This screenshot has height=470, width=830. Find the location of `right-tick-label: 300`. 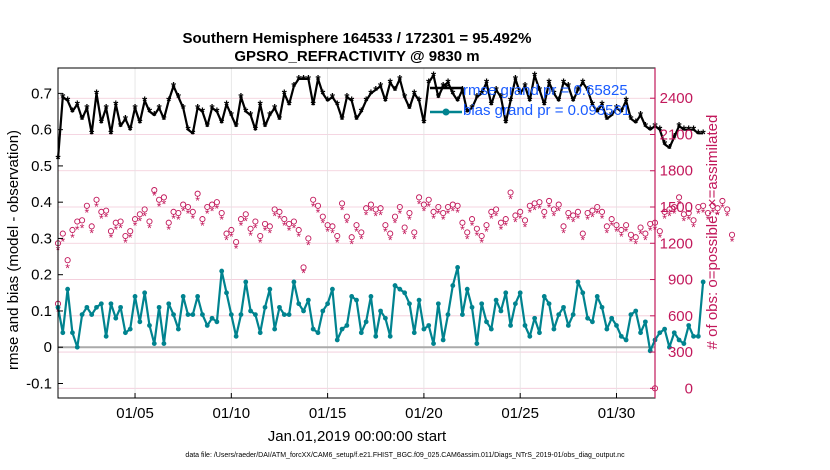

right-tick-label: 300 is located at coordinates (680, 352).